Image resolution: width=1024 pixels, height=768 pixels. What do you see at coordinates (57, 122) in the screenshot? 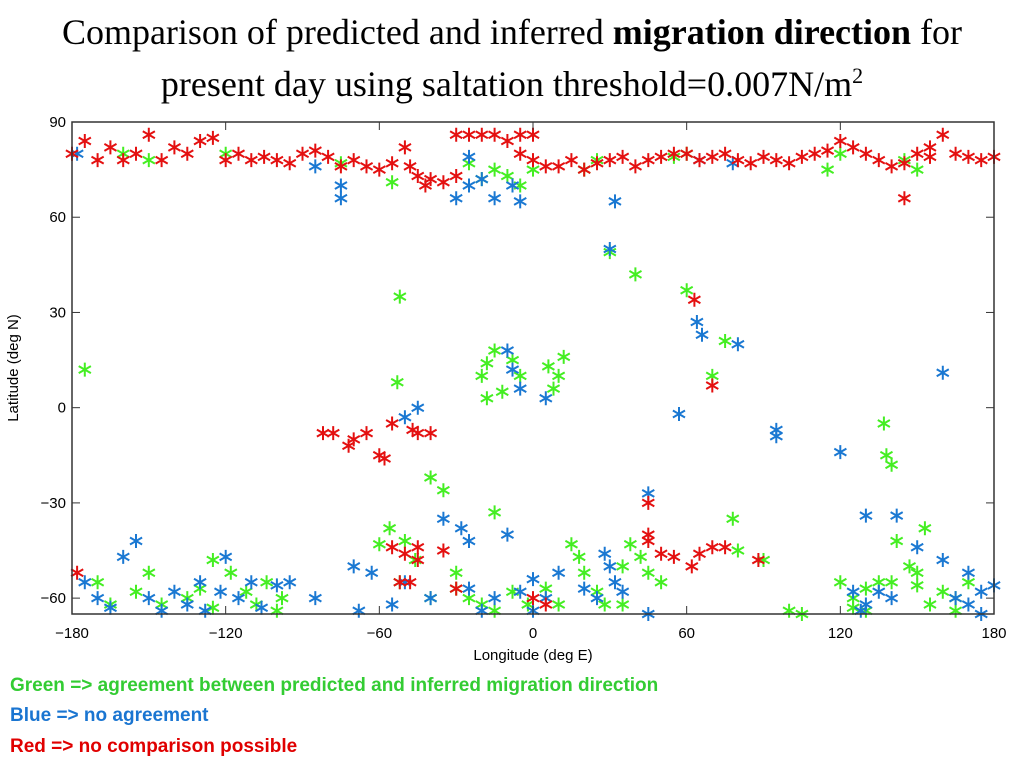
I see `y-tick-label: 90` at bounding box center [57, 122].